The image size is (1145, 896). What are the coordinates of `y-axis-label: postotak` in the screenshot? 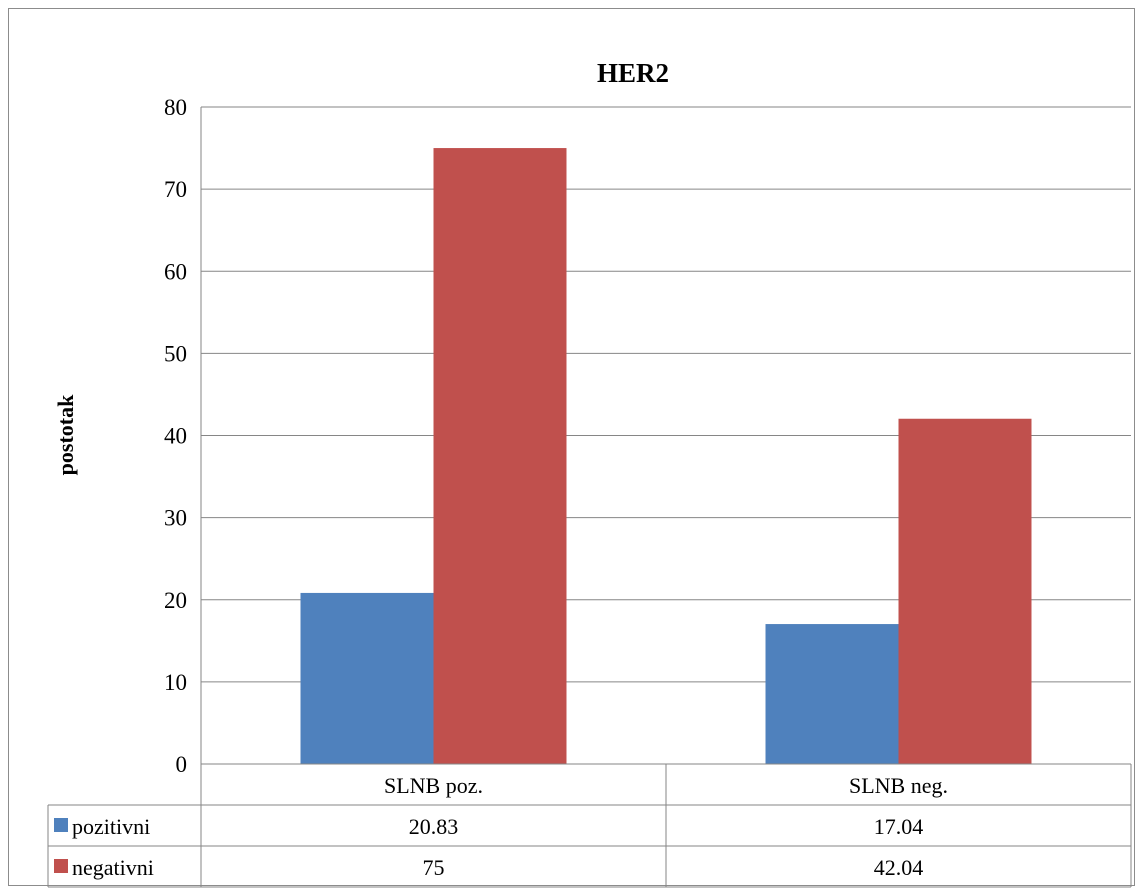 It's located at (65, 434).